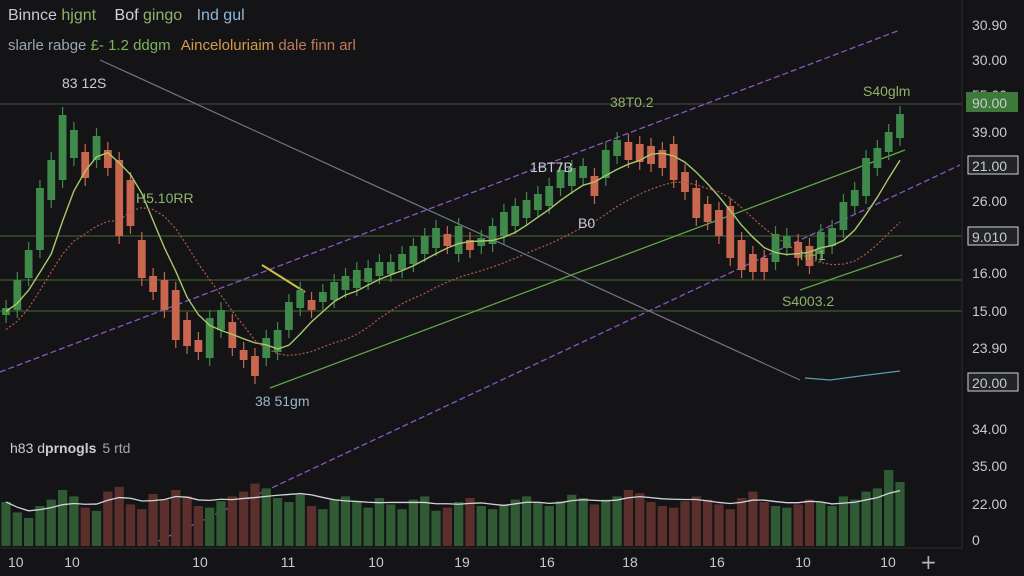  I want to click on volume-panel-title: h83 dprnogls 5 rtd, so click(70, 448).